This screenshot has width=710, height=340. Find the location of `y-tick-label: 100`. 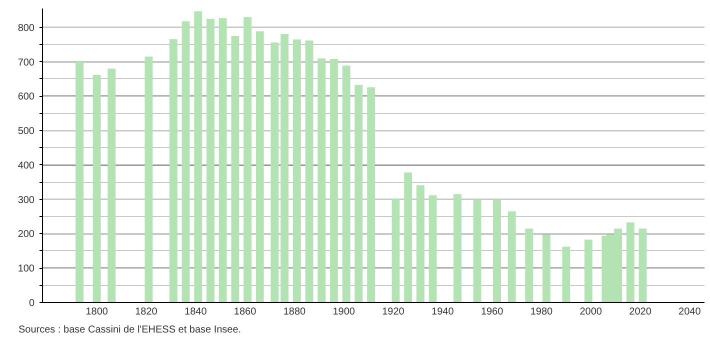

y-tick-label: 100 is located at coordinates (26, 269).